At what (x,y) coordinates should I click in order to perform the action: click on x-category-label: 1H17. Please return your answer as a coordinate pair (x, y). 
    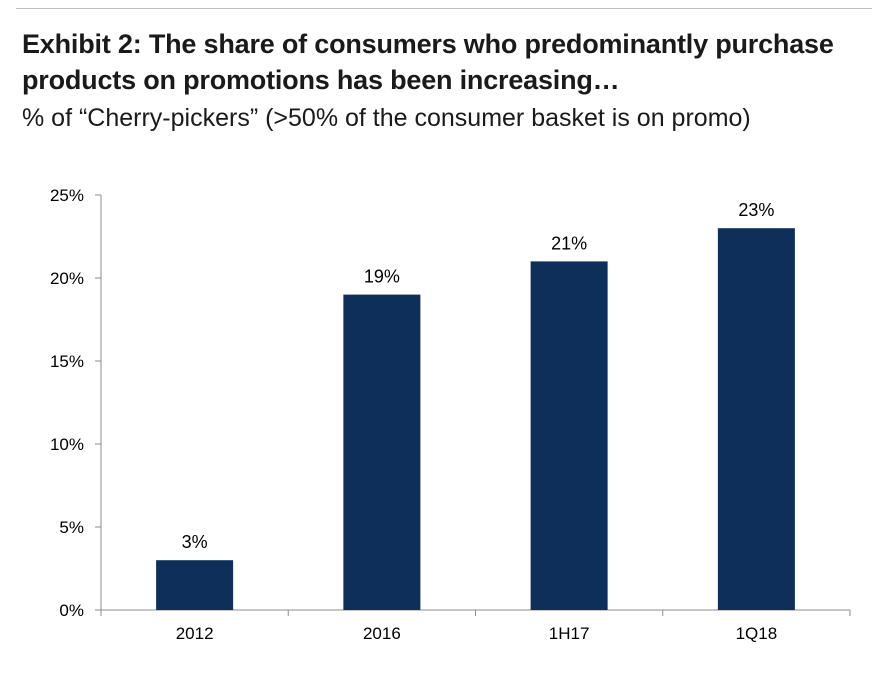
    Looking at the image, I should click on (569, 633).